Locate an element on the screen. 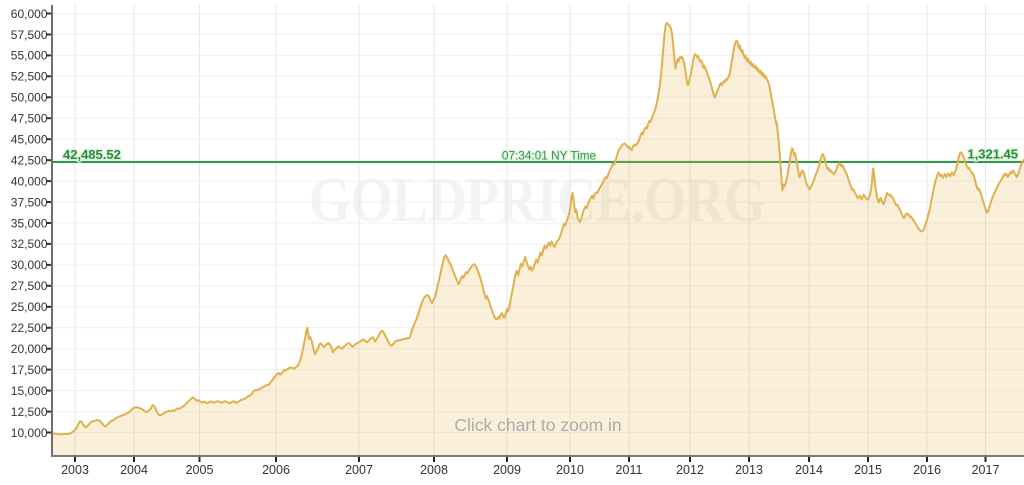 The width and height of the screenshot is (1024, 485). svg-text: 60,000 is located at coordinates (29, 14).